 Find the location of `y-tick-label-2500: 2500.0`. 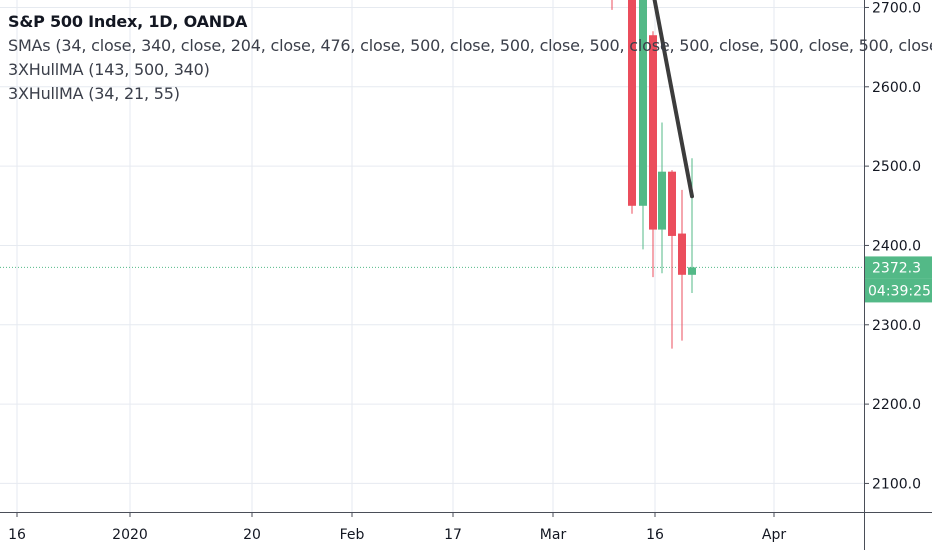

y-tick-label-2500: 2500.0 is located at coordinates (896, 167).